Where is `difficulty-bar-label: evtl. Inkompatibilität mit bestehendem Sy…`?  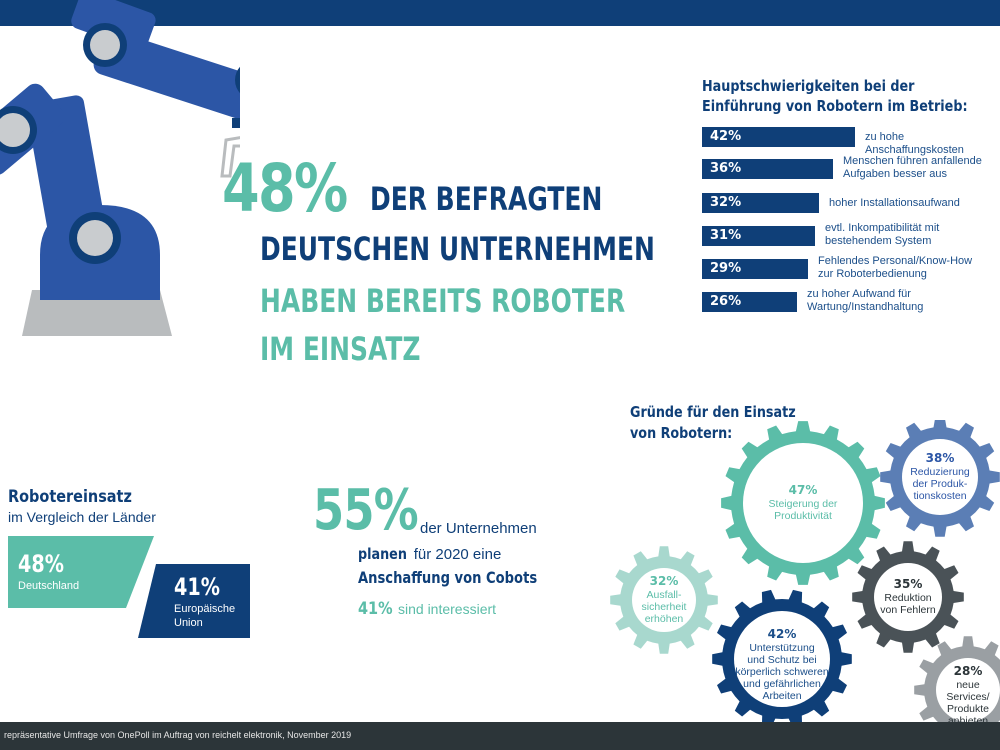 difficulty-bar-label: evtl. Inkompatibilität mit bestehendem Sy… is located at coordinates (882, 235).